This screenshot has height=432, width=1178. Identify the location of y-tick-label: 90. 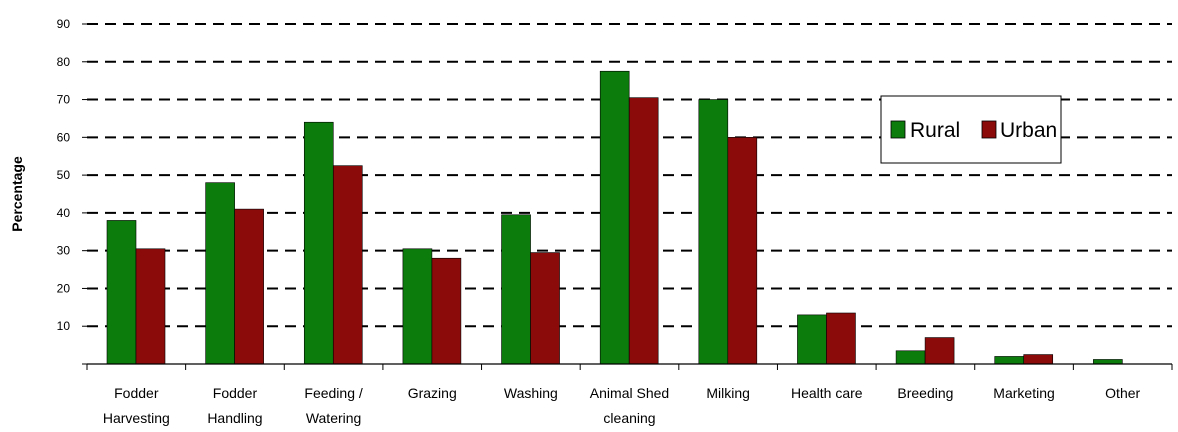
(64, 24).